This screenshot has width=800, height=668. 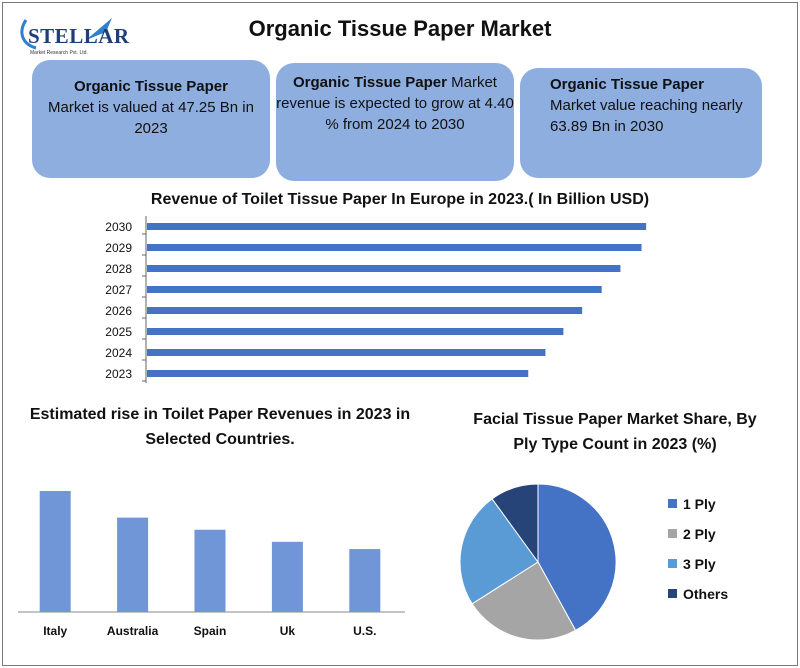 I want to click on logo-subtitle: Market Research Pvt. Ltd., so click(x=59, y=53).